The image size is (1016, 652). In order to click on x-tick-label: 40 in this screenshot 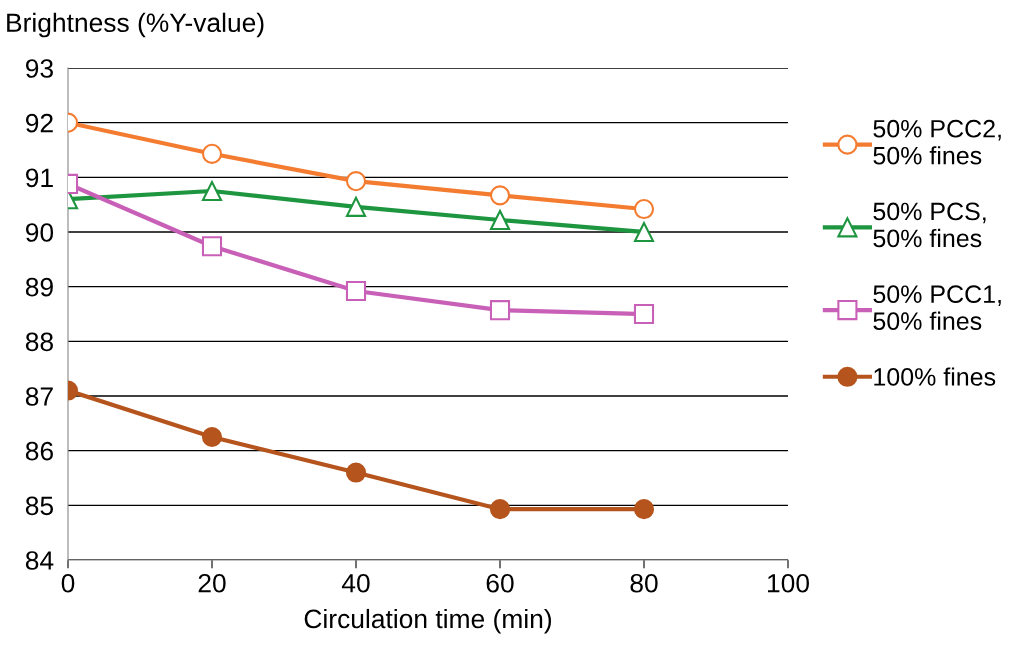, I will do `click(355, 583)`.